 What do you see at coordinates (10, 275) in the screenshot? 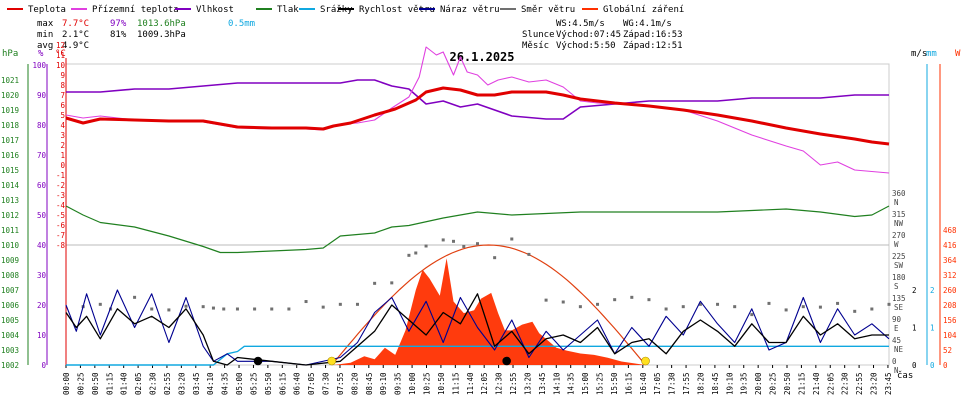
I see `hpa-tick-label: 1008` at bounding box center [10, 275].